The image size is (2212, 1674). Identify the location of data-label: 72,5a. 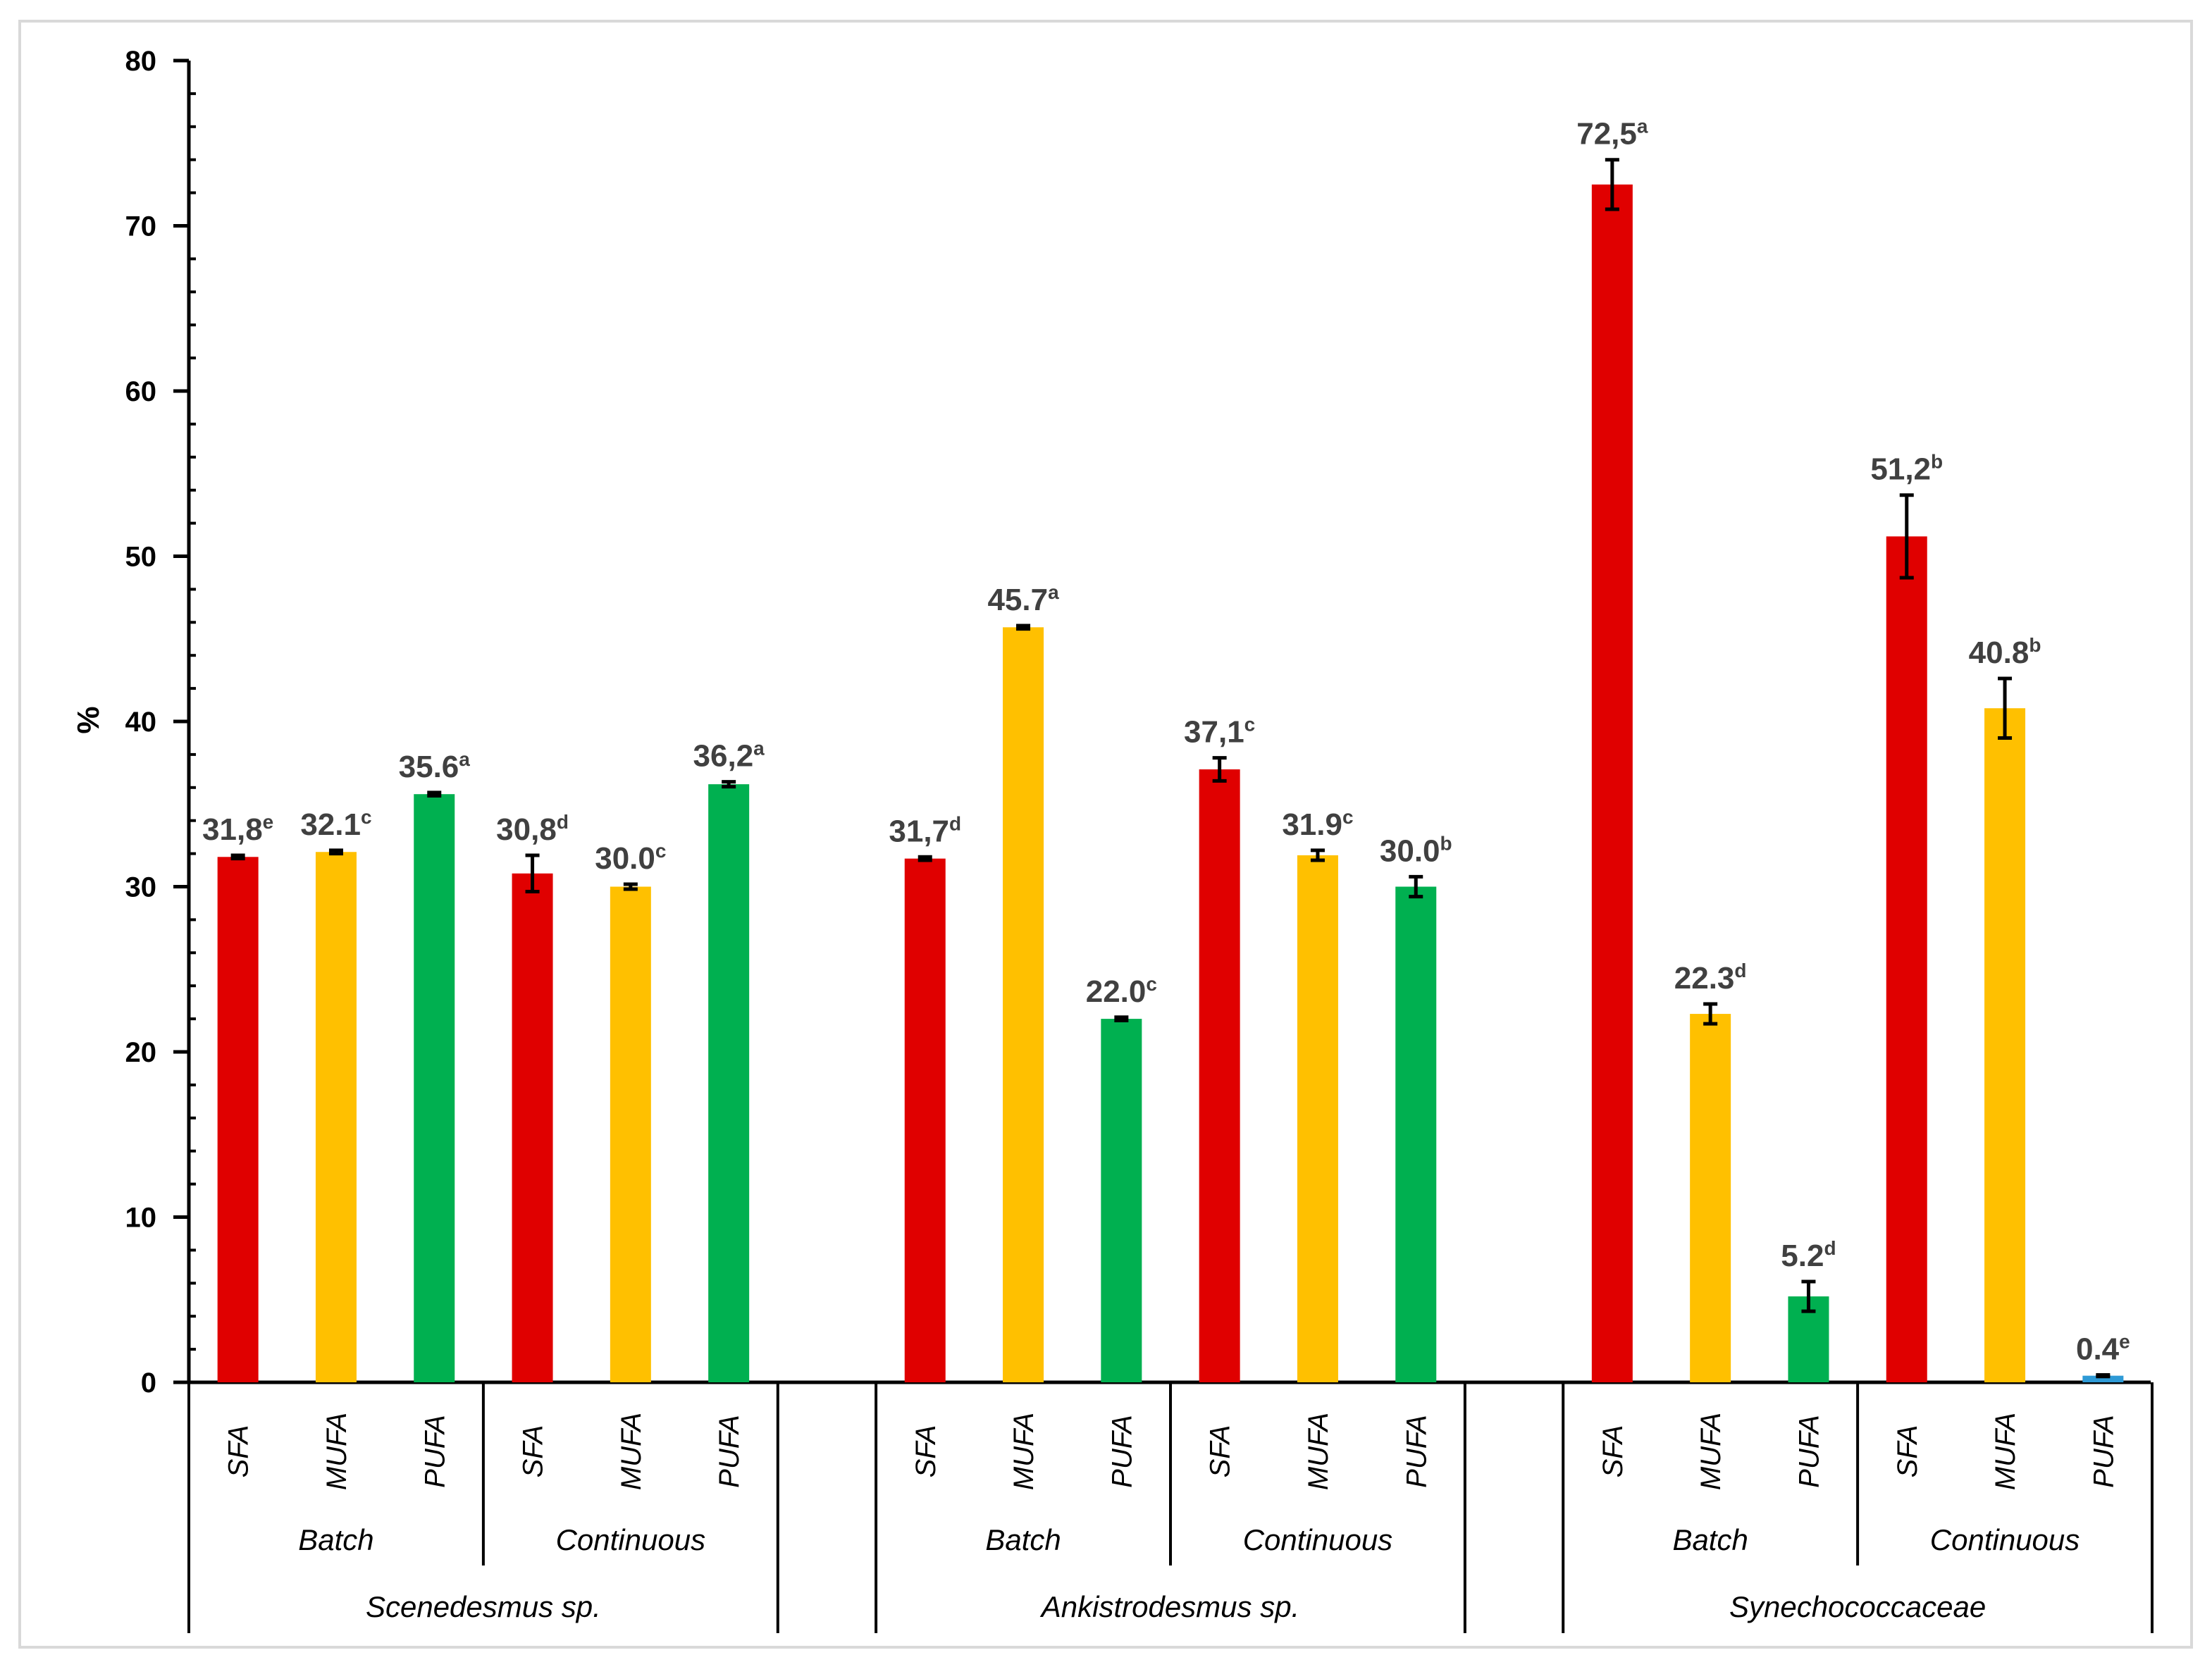
(1612, 134).